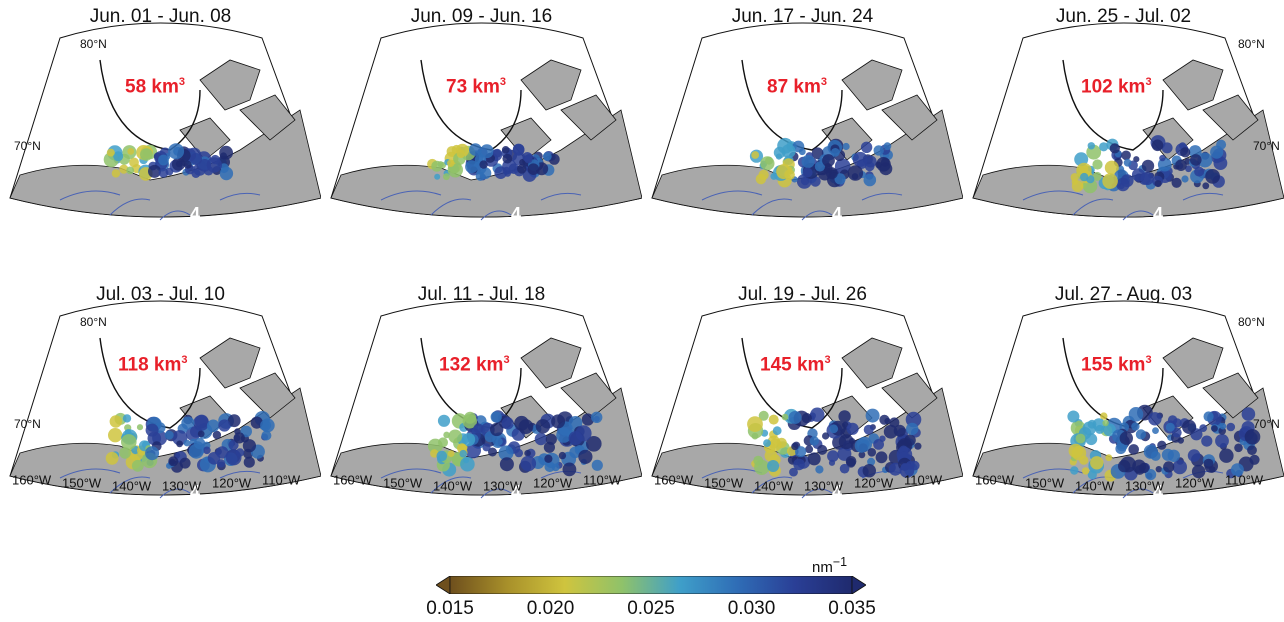  Describe the element at coordinates (27, 424) in the screenshot. I see `lat-label: 70°N` at that location.